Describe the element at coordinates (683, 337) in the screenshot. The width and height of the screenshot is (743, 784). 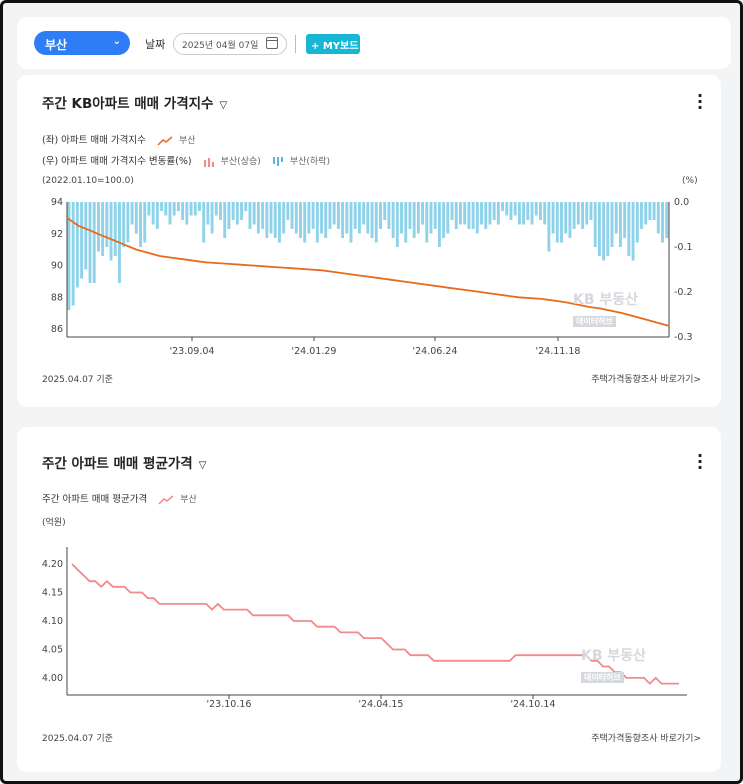
I see `right-tick-label: -0.3` at that location.